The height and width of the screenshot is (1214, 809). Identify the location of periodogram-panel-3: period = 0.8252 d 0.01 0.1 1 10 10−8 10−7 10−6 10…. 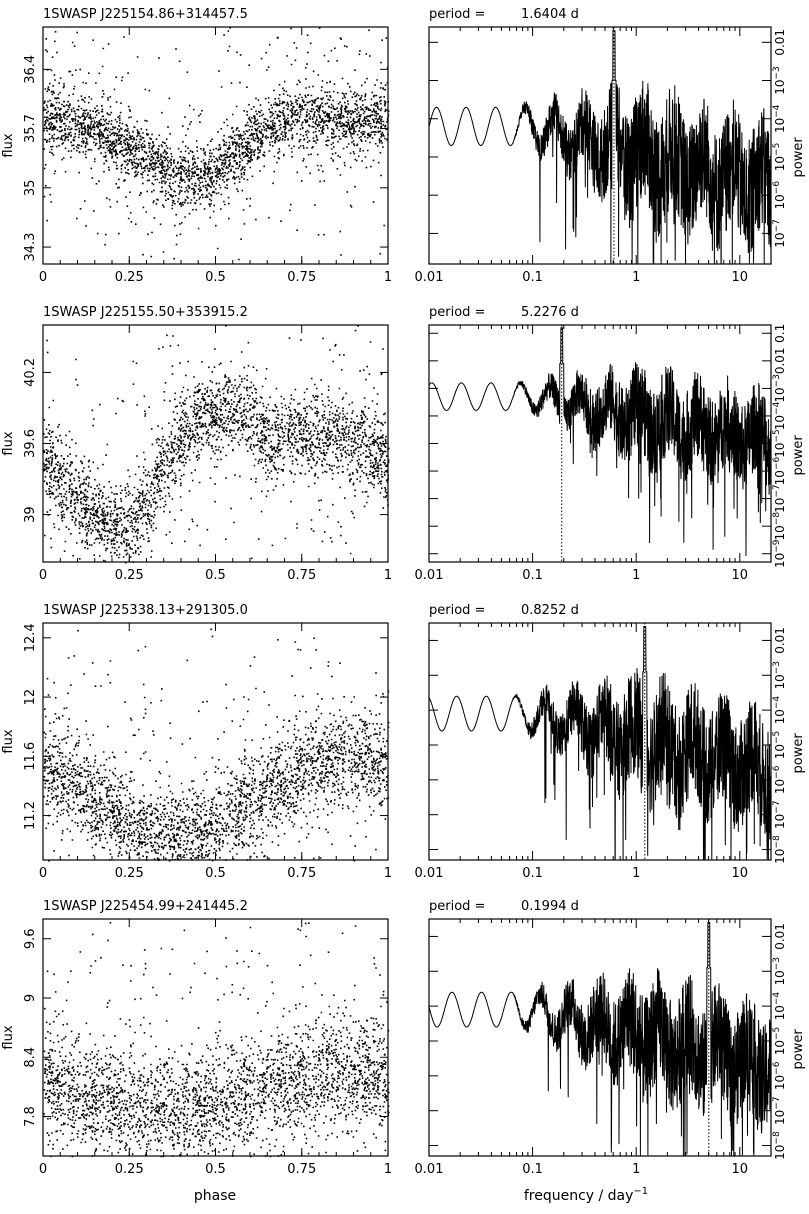
(610, 742).